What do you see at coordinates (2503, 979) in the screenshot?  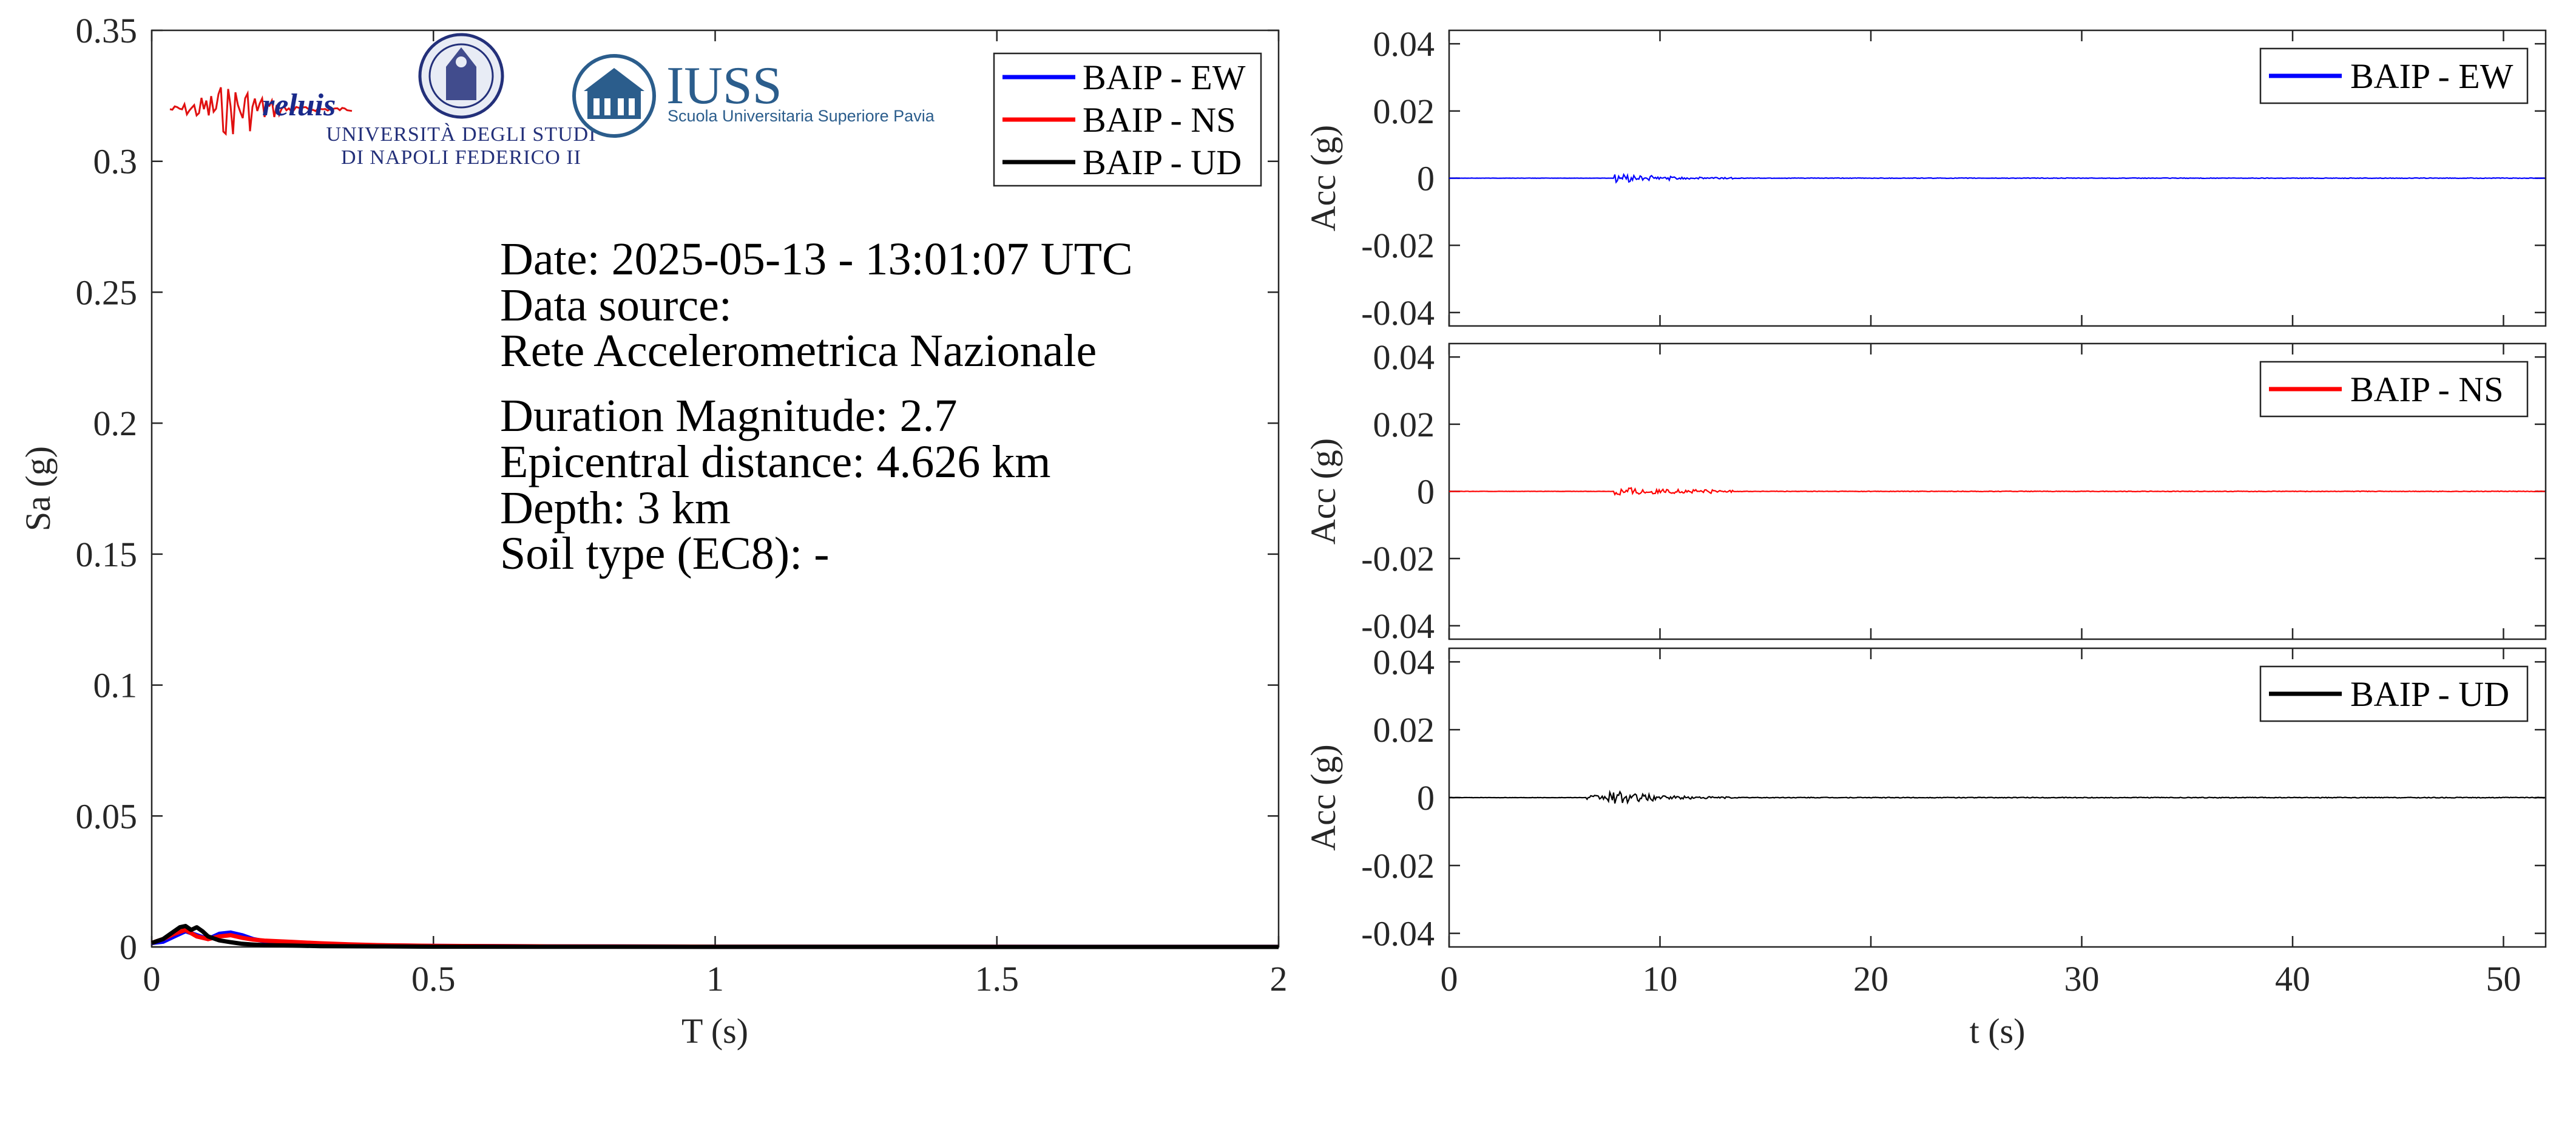 I see `x-tick-label: 50` at bounding box center [2503, 979].